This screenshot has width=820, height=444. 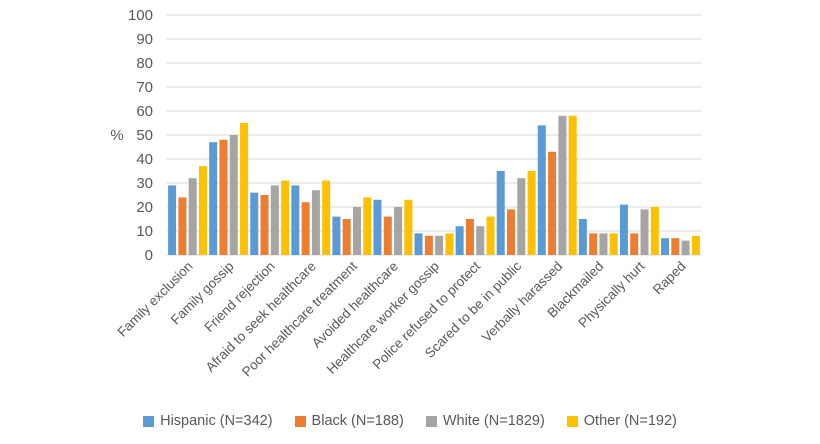 What do you see at coordinates (239, 297) in the screenshot?
I see `x-axis-category-label: Friend rejection` at bounding box center [239, 297].